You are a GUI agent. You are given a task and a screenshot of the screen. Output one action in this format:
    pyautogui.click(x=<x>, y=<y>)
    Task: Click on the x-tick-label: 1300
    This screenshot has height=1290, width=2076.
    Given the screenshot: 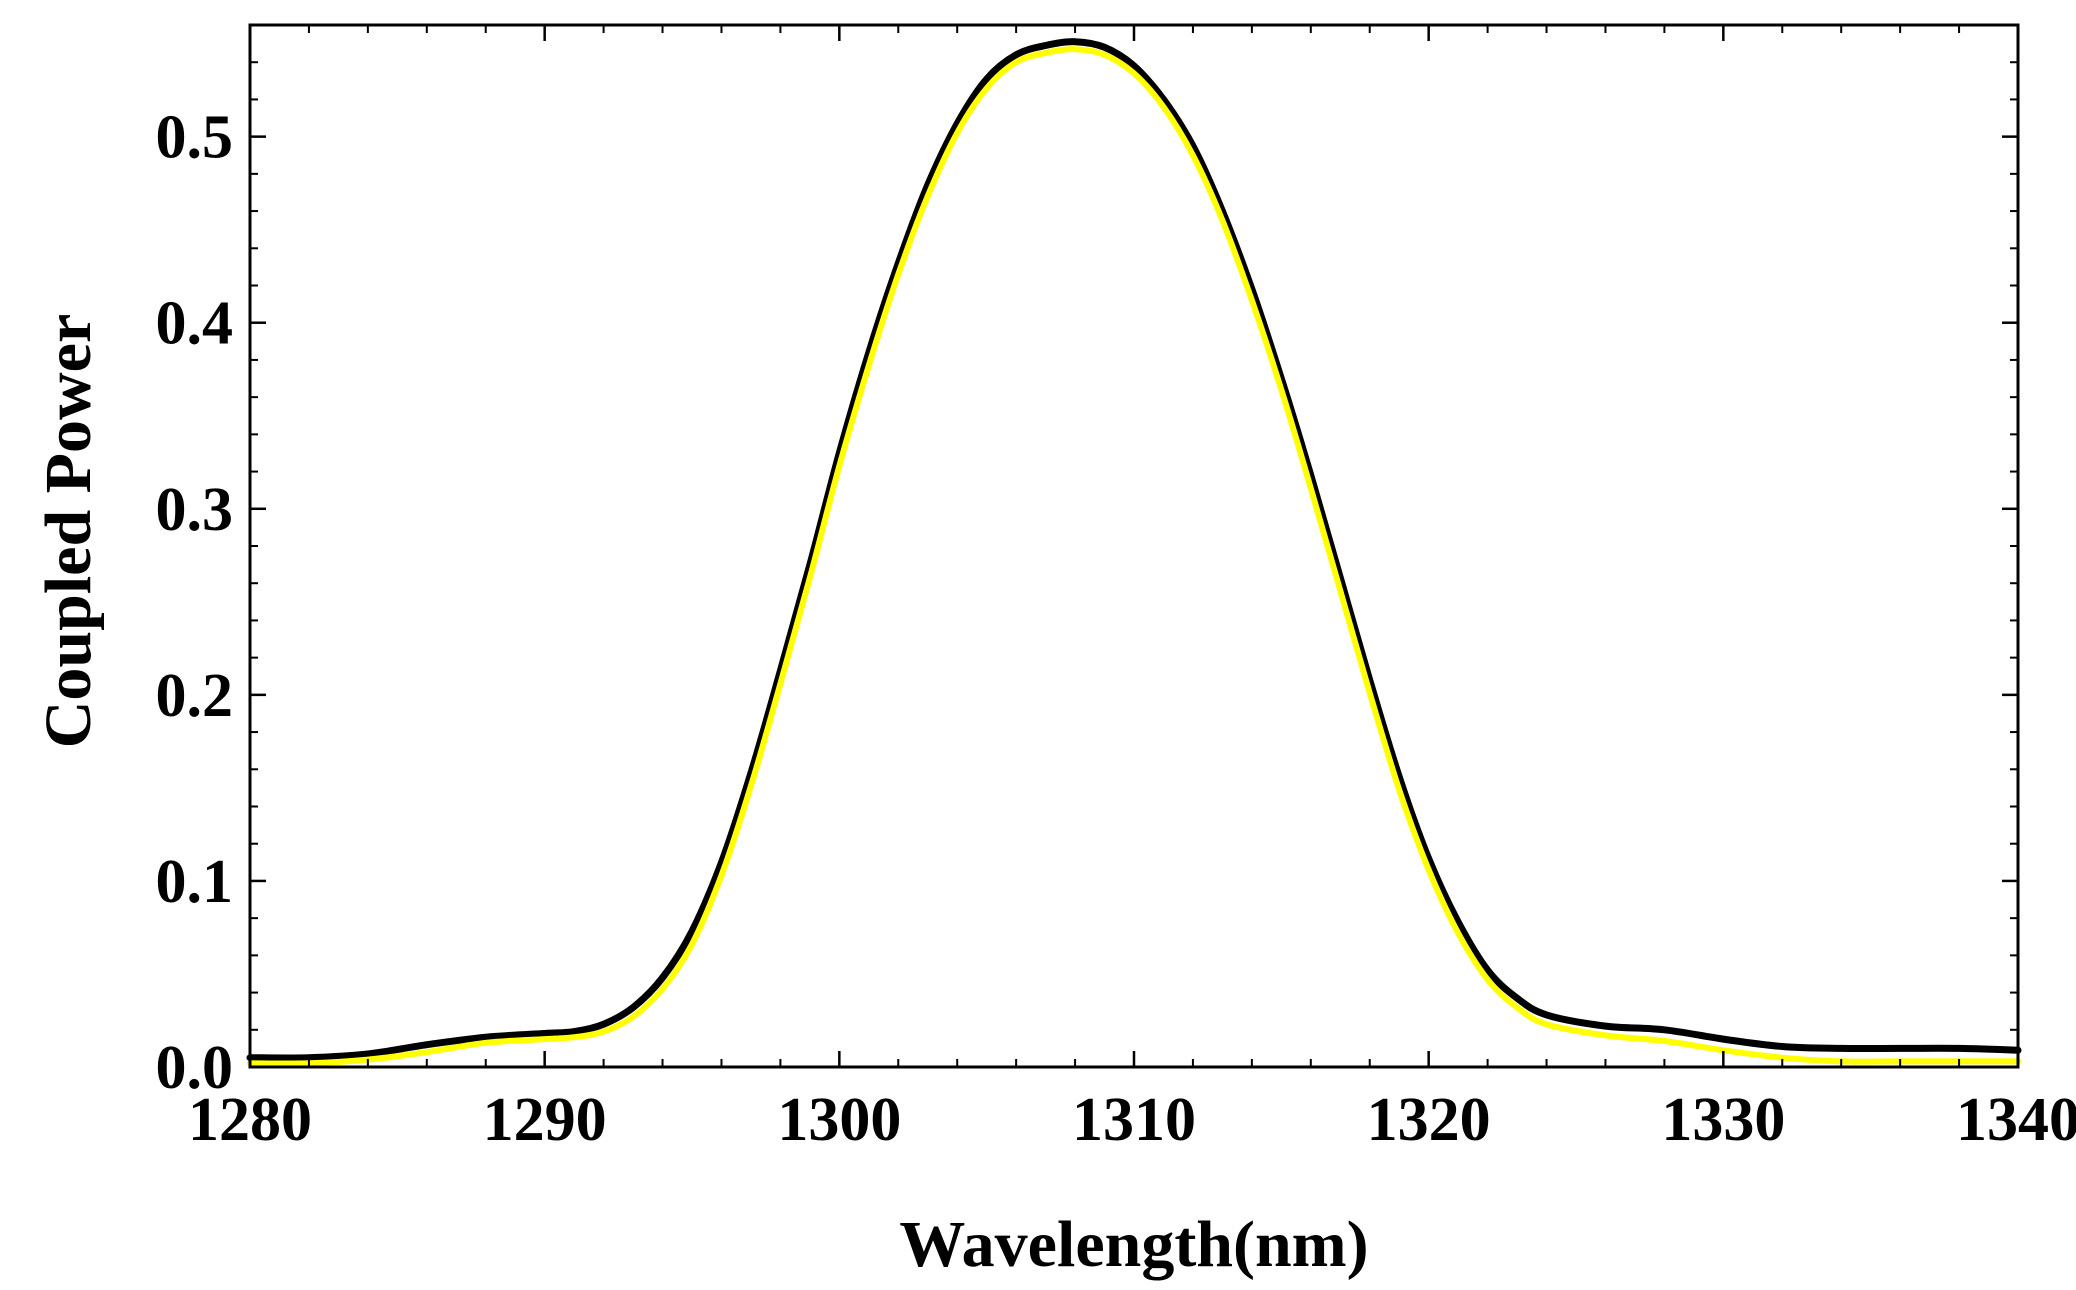 What is the action you would take?
    pyautogui.click(x=839, y=1120)
    